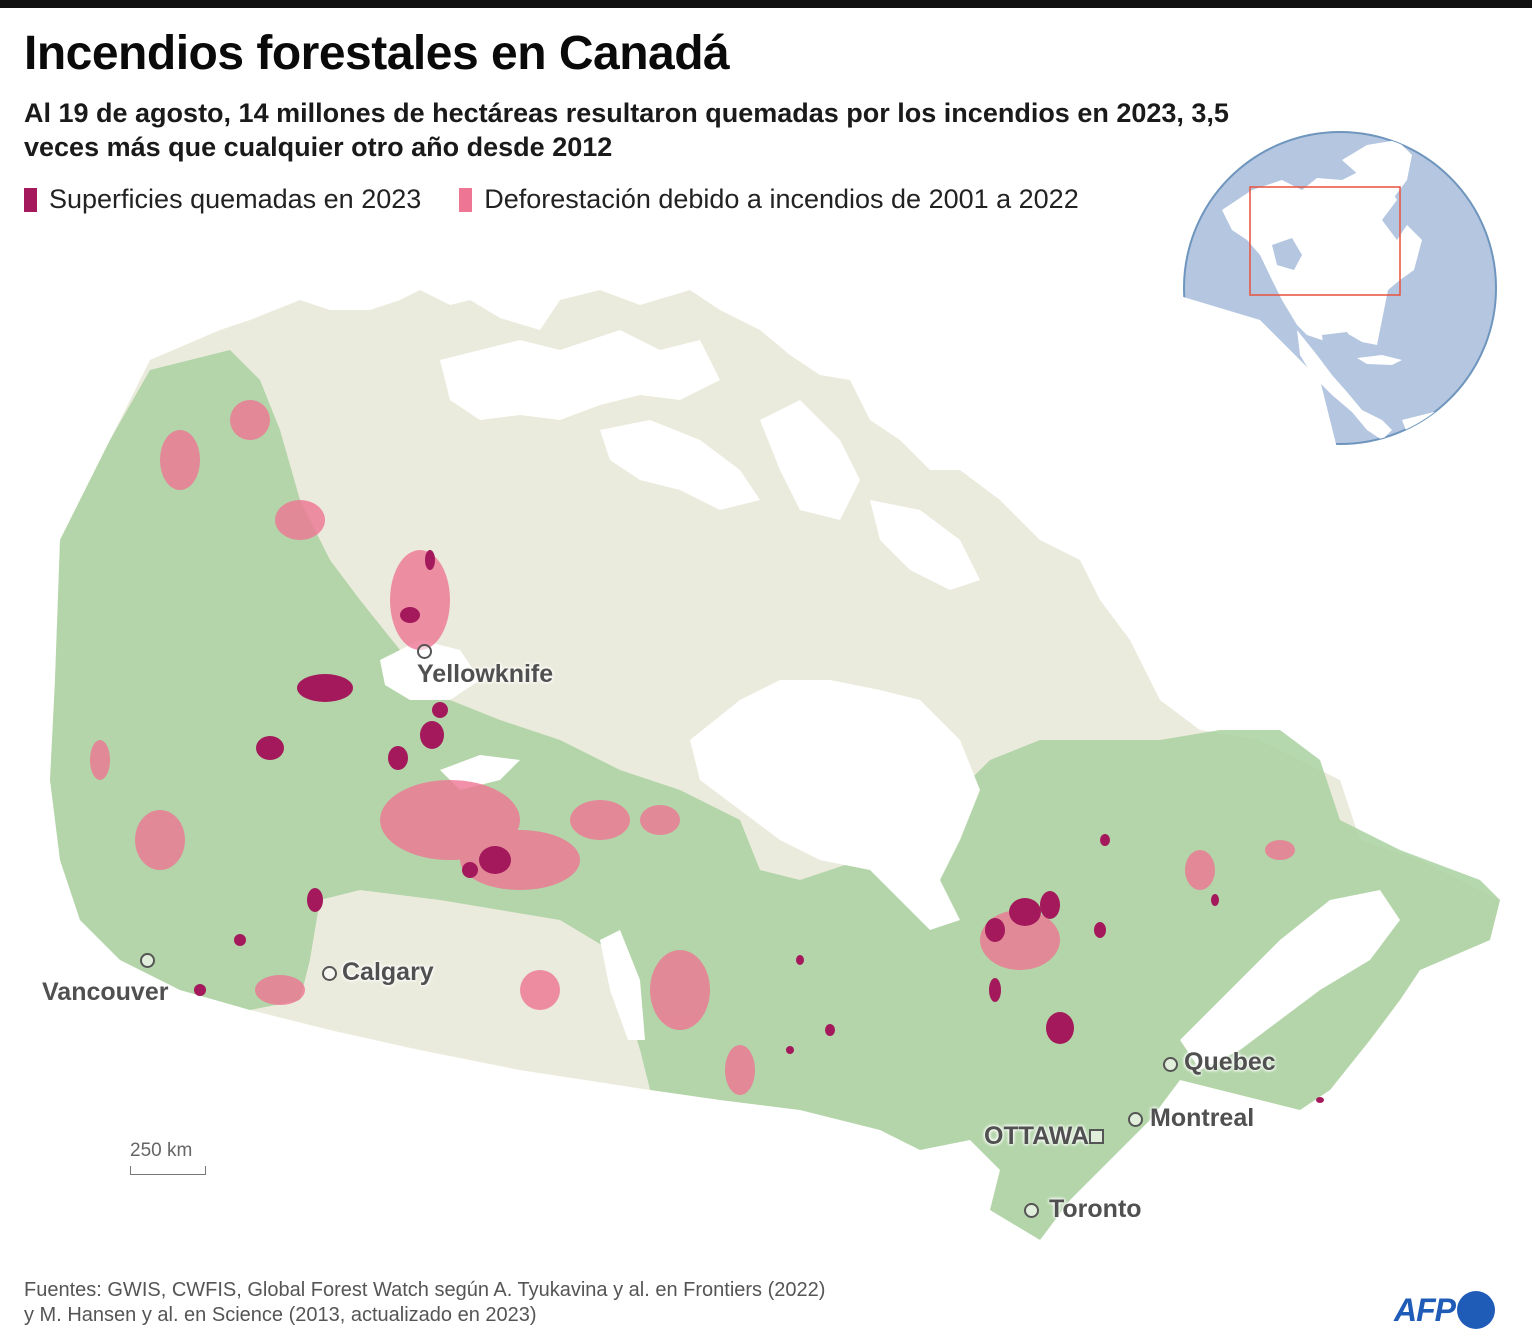 Image resolution: width=1532 pixels, height=1344 pixels. What do you see at coordinates (622, 985) in the screenshot?
I see `lake-winnipeg` at bounding box center [622, 985].